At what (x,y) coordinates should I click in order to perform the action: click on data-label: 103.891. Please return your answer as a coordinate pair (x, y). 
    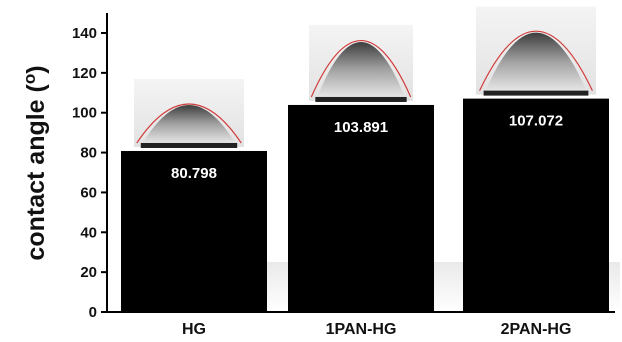
    Looking at the image, I should click on (361, 127).